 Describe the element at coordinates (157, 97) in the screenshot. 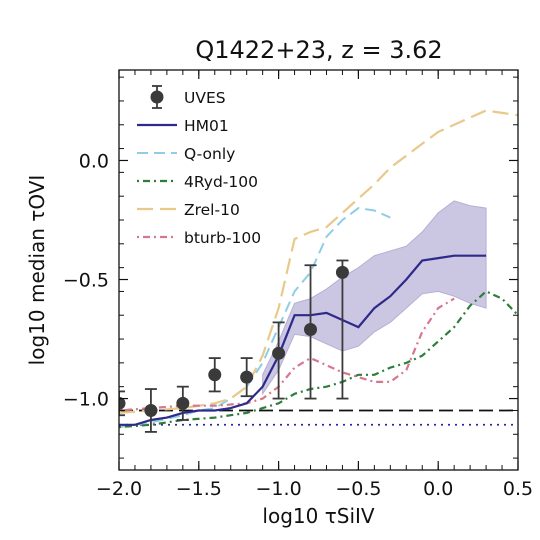

I see `legend-uves-marker` at that location.